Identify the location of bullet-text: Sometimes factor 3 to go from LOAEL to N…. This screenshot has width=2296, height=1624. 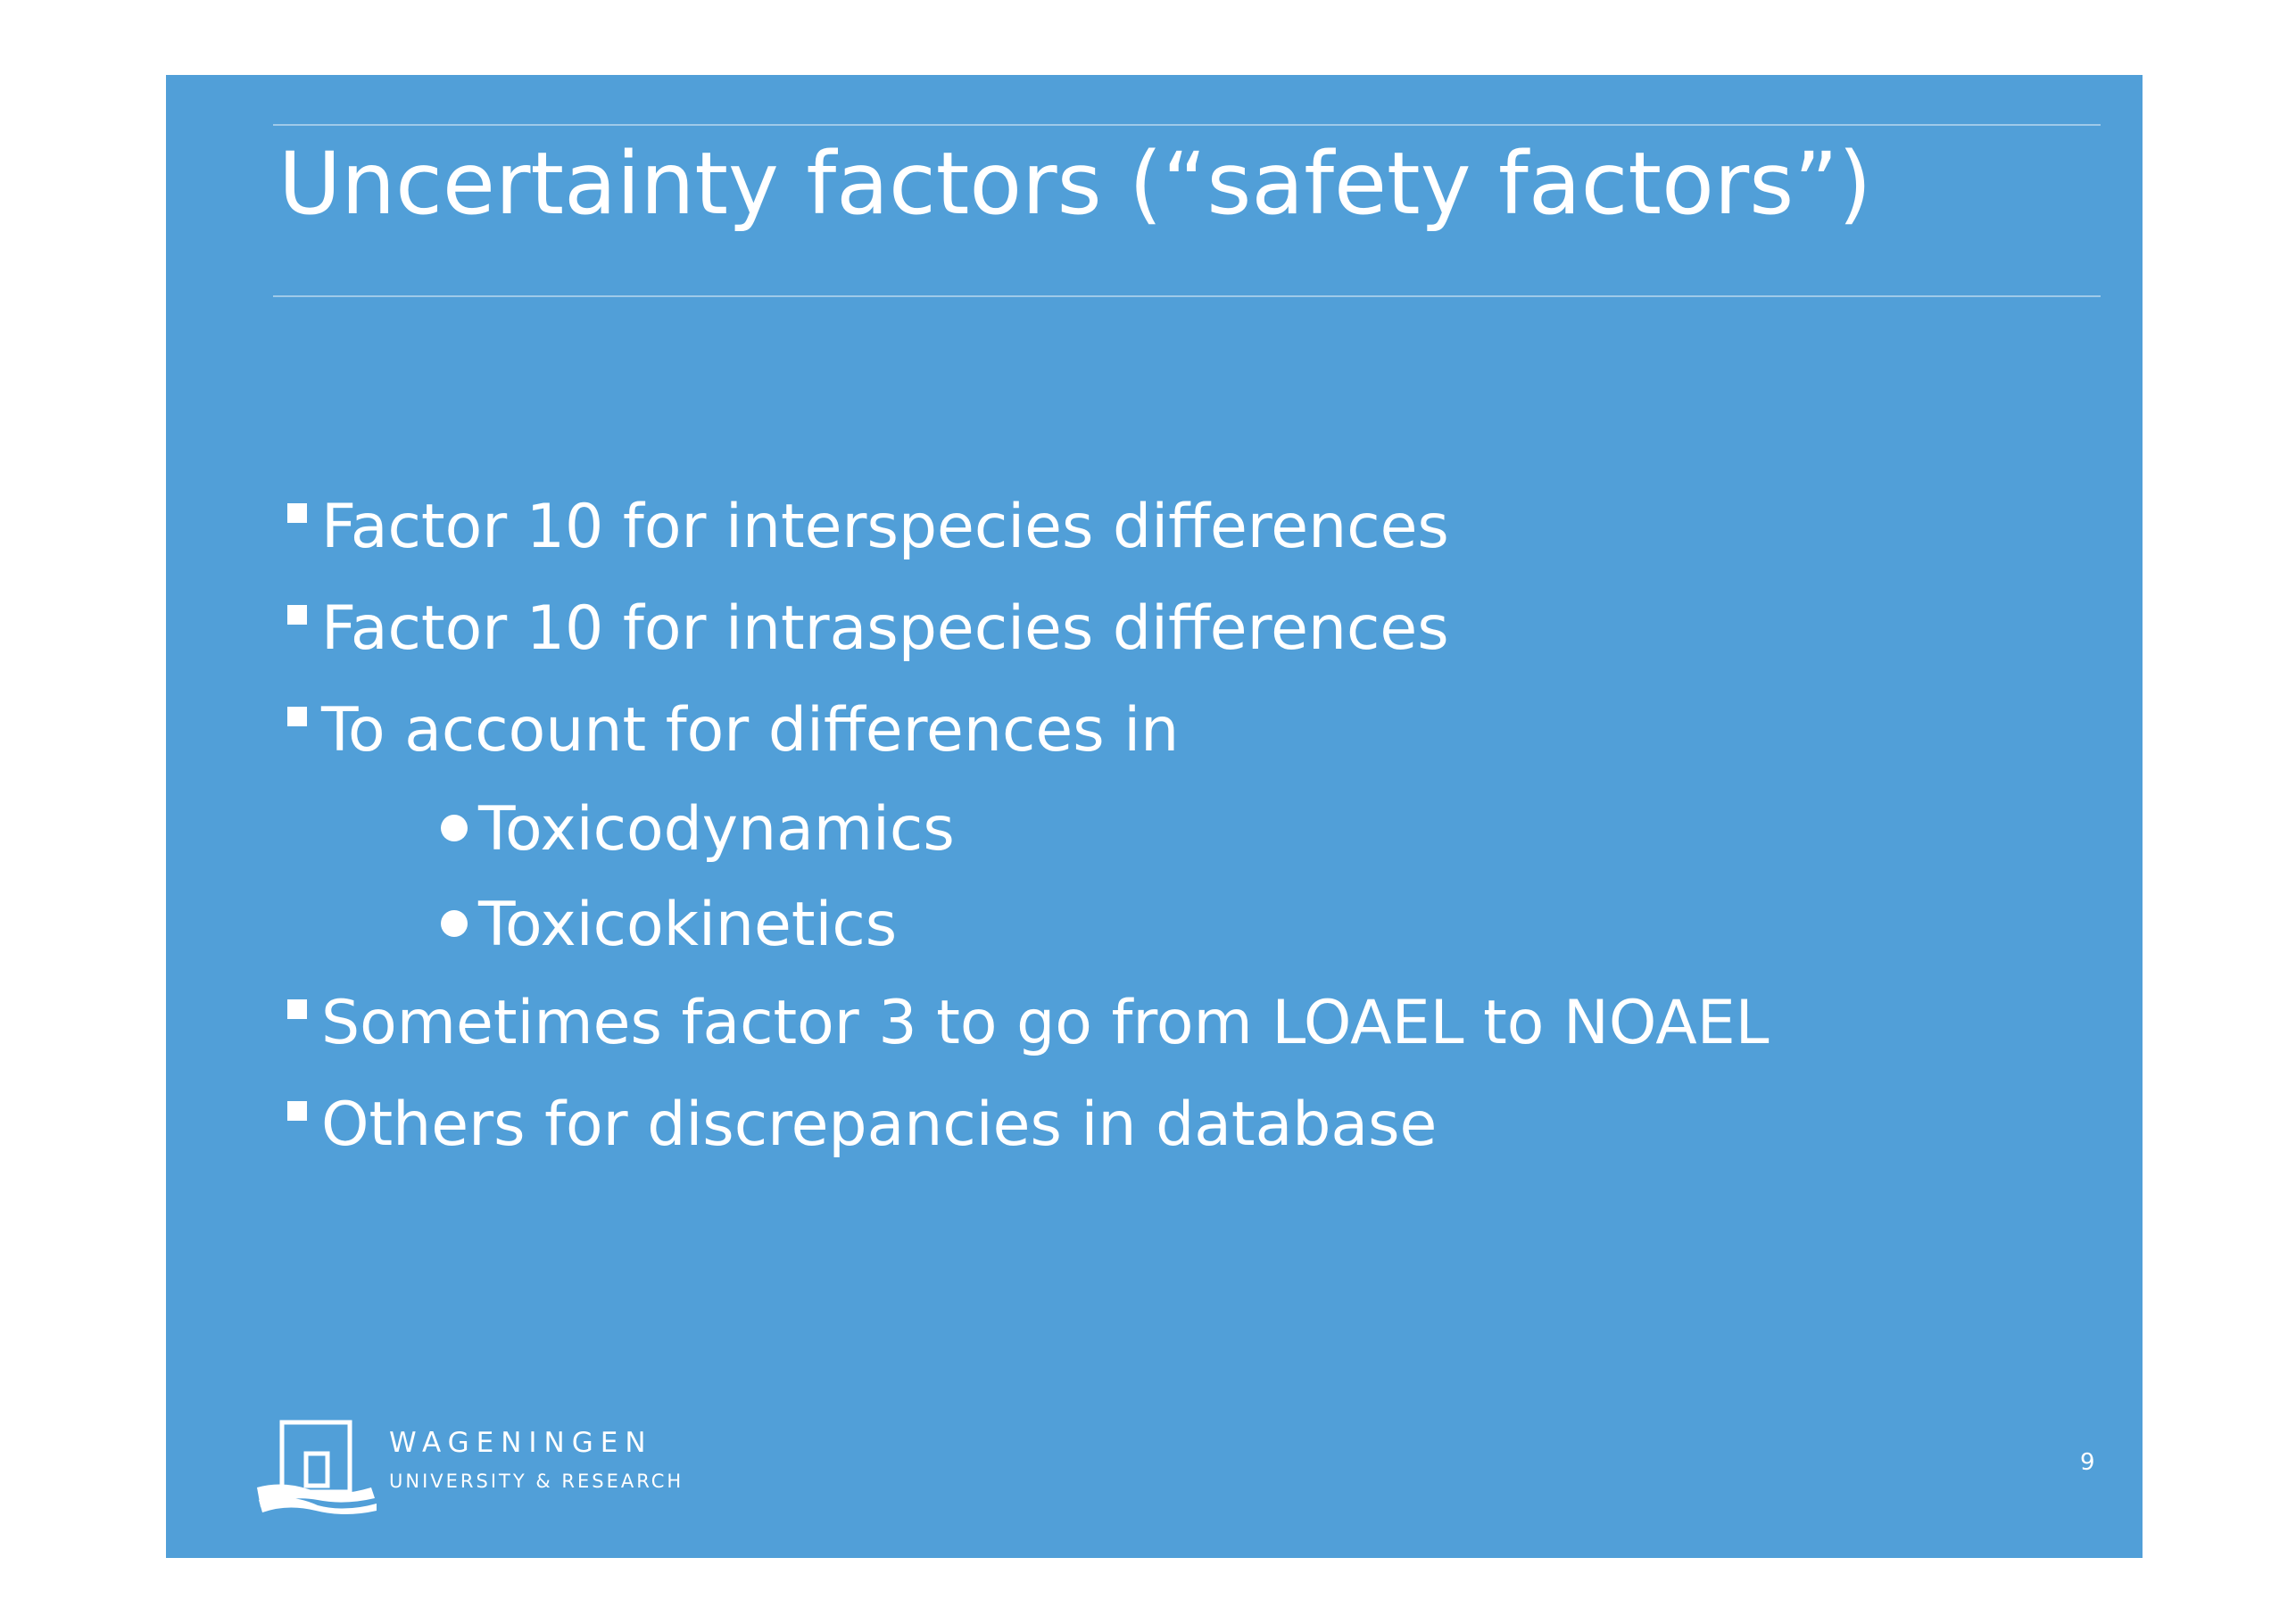
(1045, 1023).